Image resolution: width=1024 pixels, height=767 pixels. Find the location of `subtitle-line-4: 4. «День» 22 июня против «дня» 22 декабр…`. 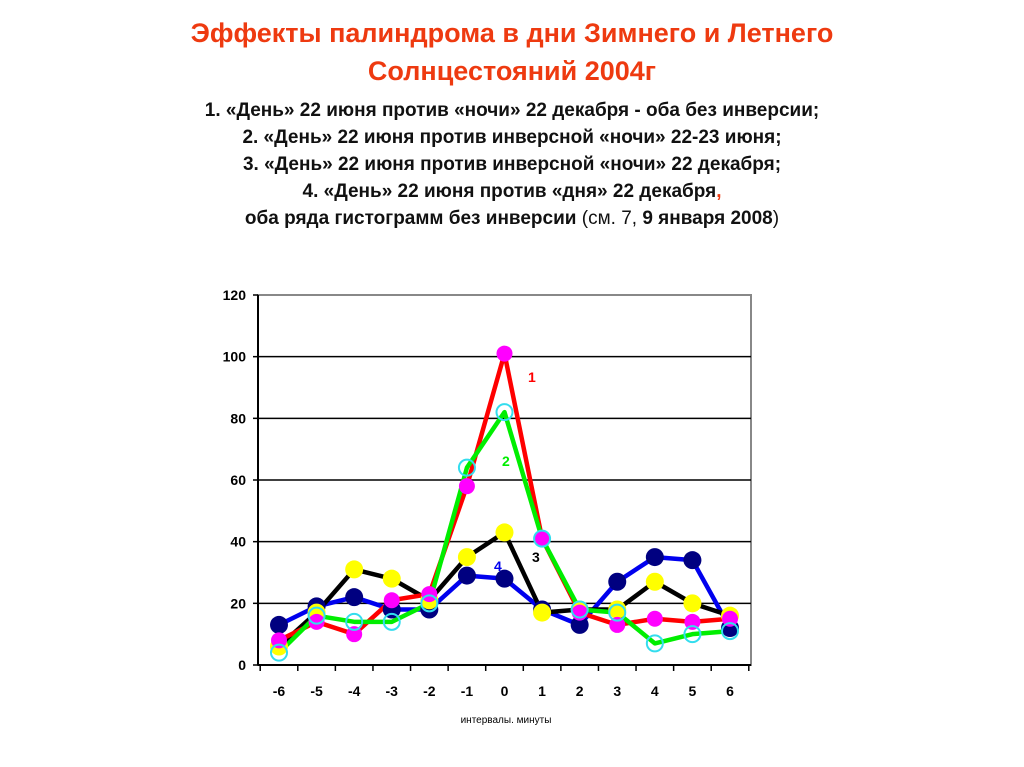

subtitle-line-4: 4. «День» 22 июня против «дня» 22 декабр… is located at coordinates (512, 191).